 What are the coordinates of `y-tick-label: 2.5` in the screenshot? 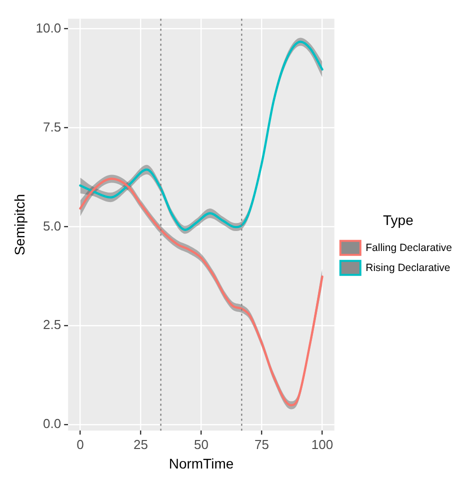 It's located at (52, 324).